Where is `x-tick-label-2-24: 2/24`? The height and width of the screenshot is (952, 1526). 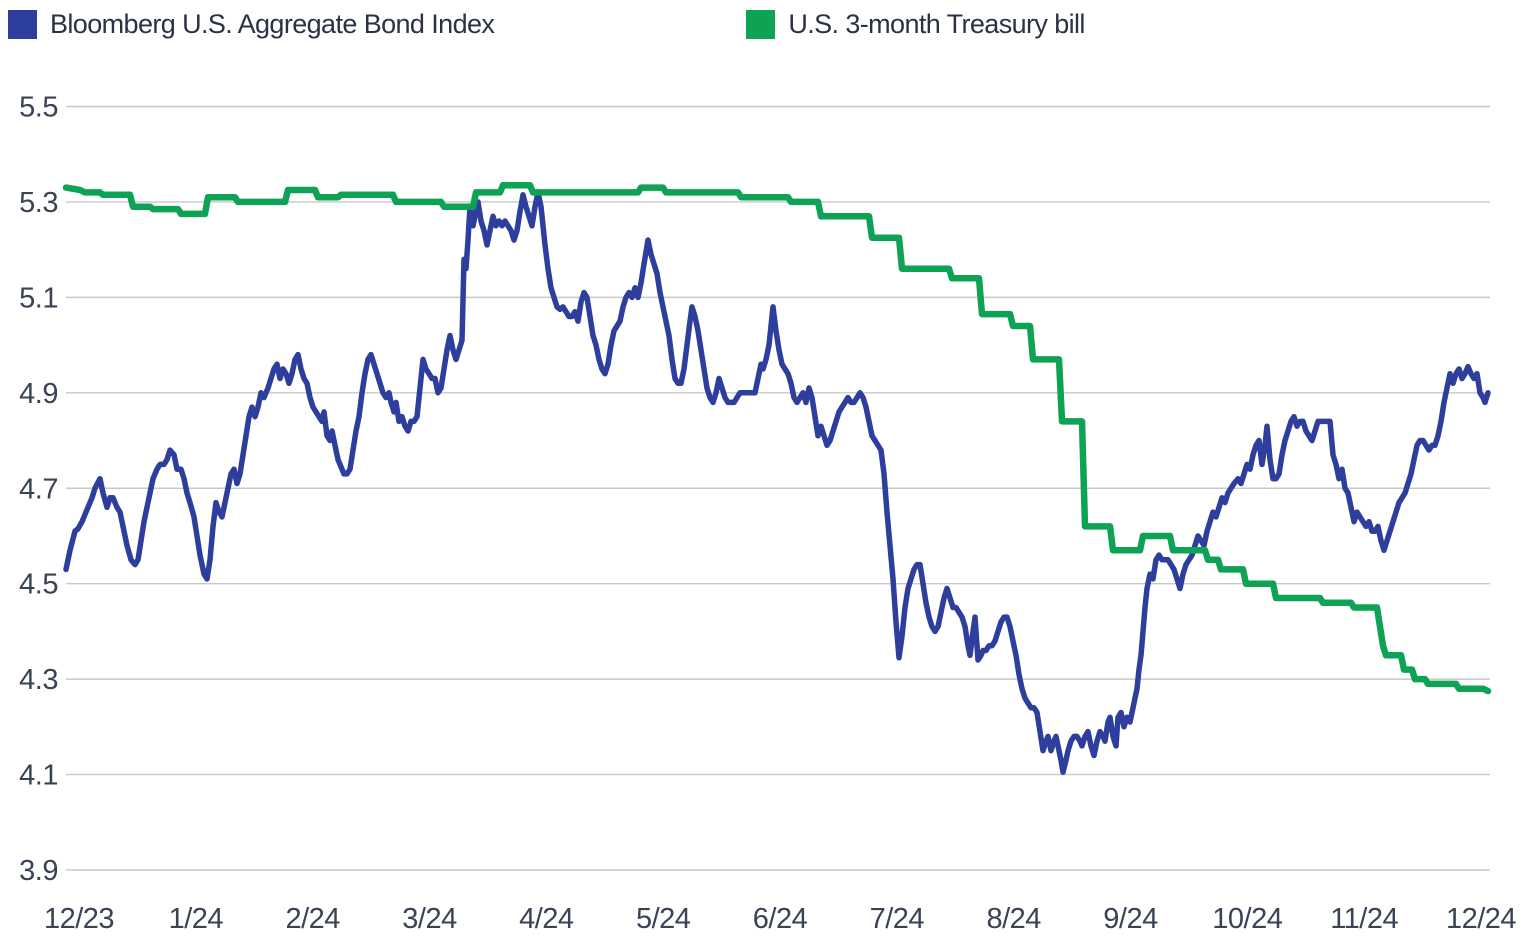 x-tick-label-2-24: 2/24 is located at coordinates (312, 919).